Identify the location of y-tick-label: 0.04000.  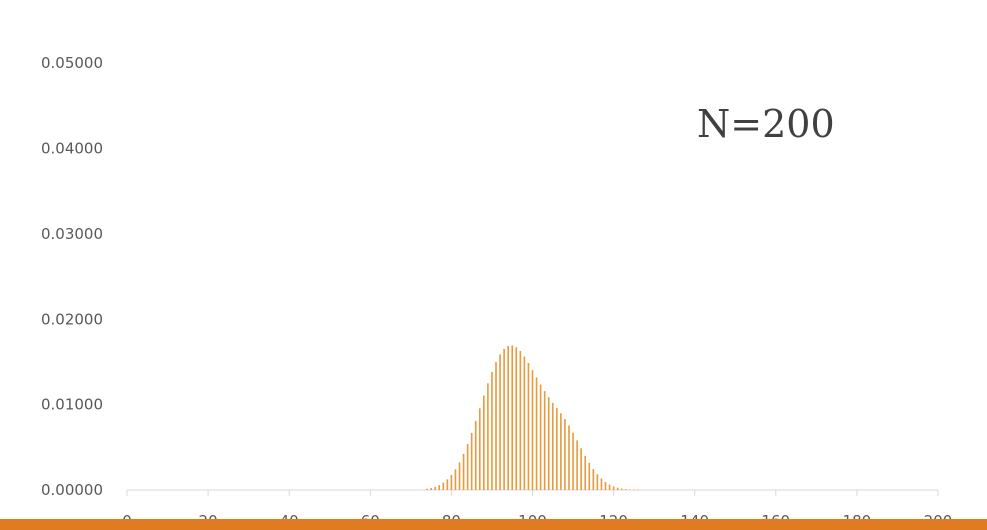
(72, 149).